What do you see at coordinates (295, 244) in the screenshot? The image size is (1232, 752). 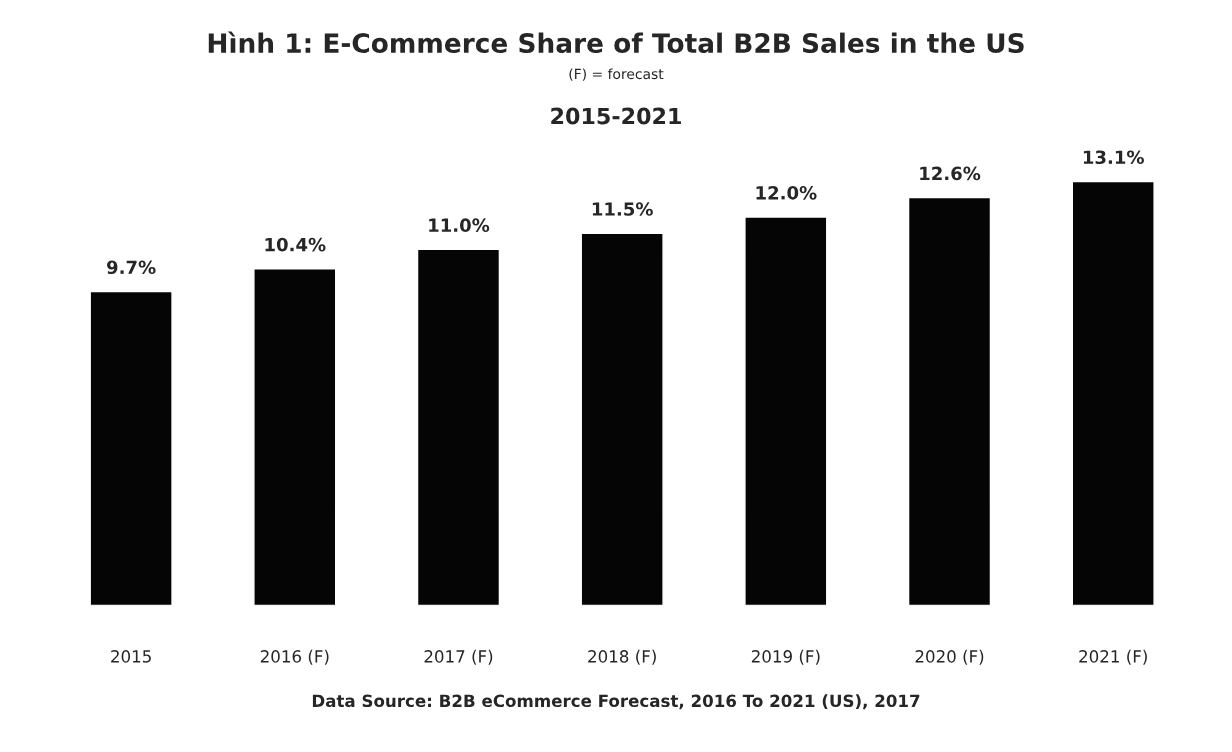 I see `data-label: 10.4%` at bounding box center [295, 244].